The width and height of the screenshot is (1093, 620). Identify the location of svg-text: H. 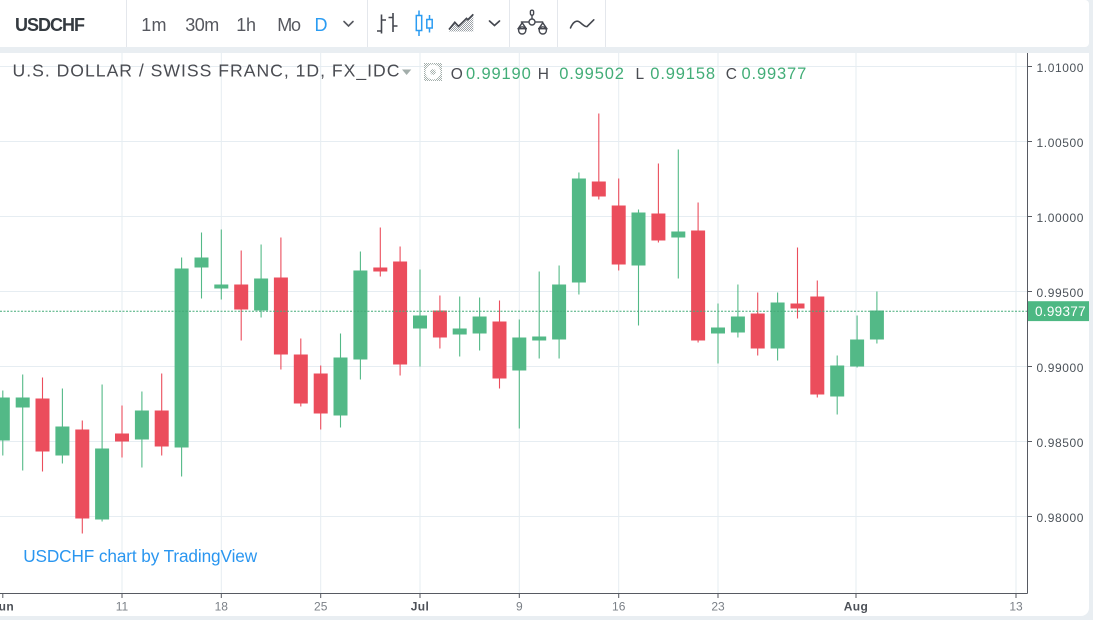
(543, 73).